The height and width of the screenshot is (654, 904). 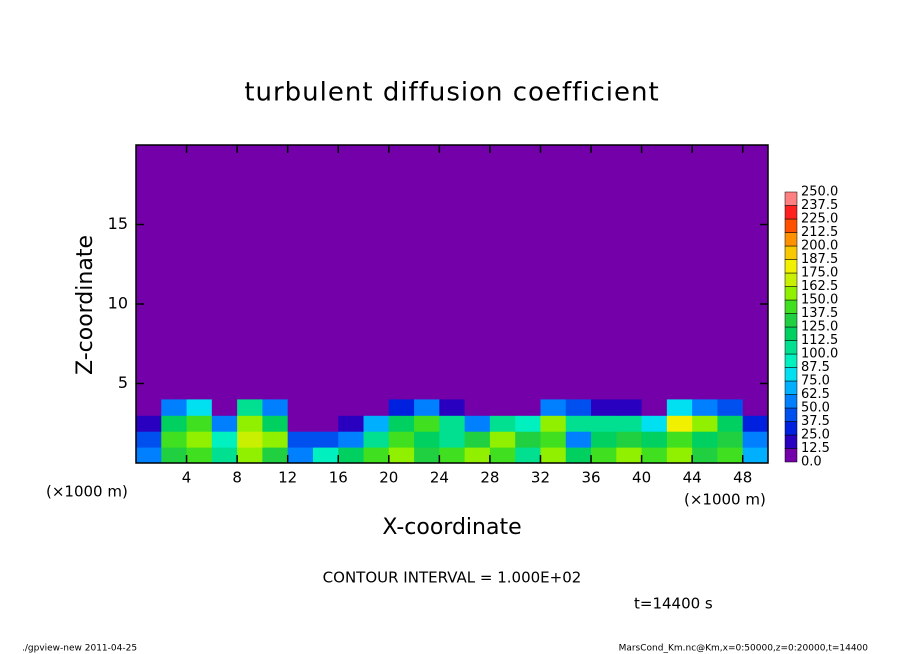 What do you see at coordinates (123, 382) in the screenshot?
I see `y-tick-label: 5` at bounding box center [123, 382].